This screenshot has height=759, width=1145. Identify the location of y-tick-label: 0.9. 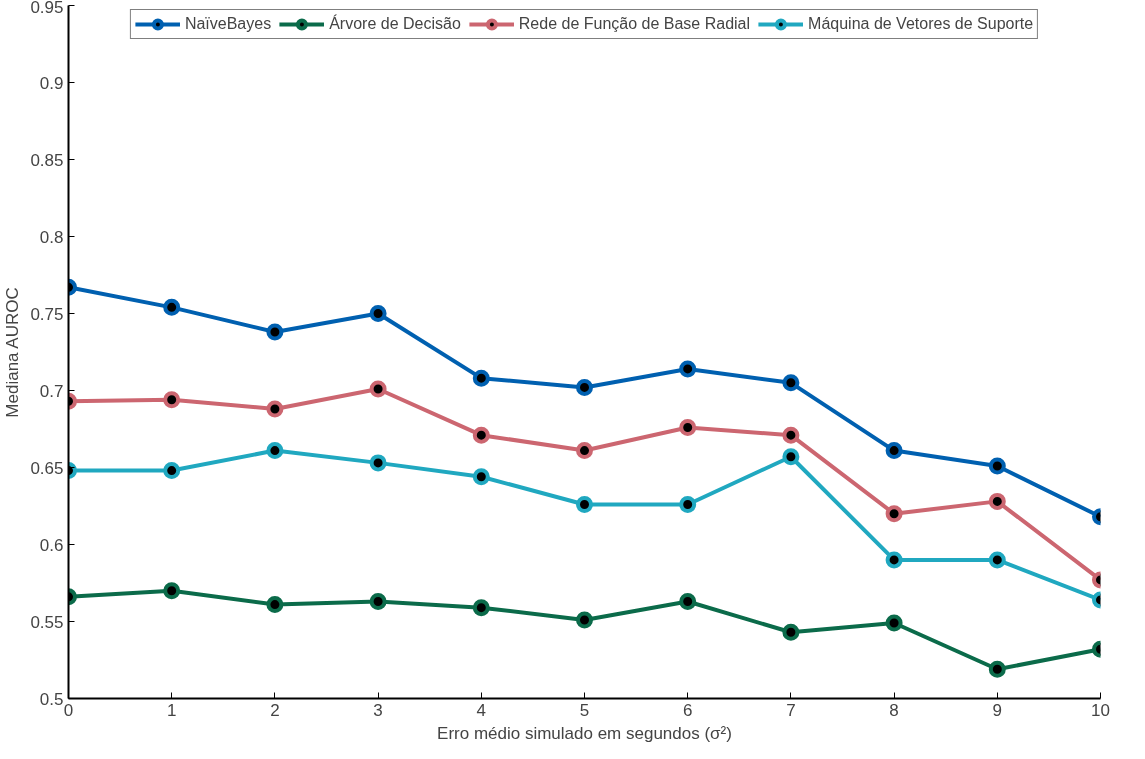
(51, 83).